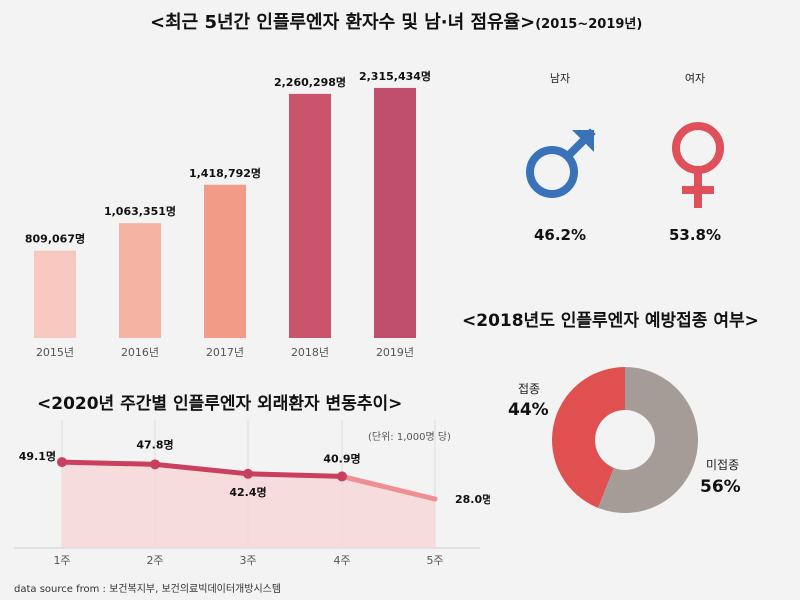 The height and width of the screenshot is (600, 800). I want to click on donut-chart, so click(625, 440).